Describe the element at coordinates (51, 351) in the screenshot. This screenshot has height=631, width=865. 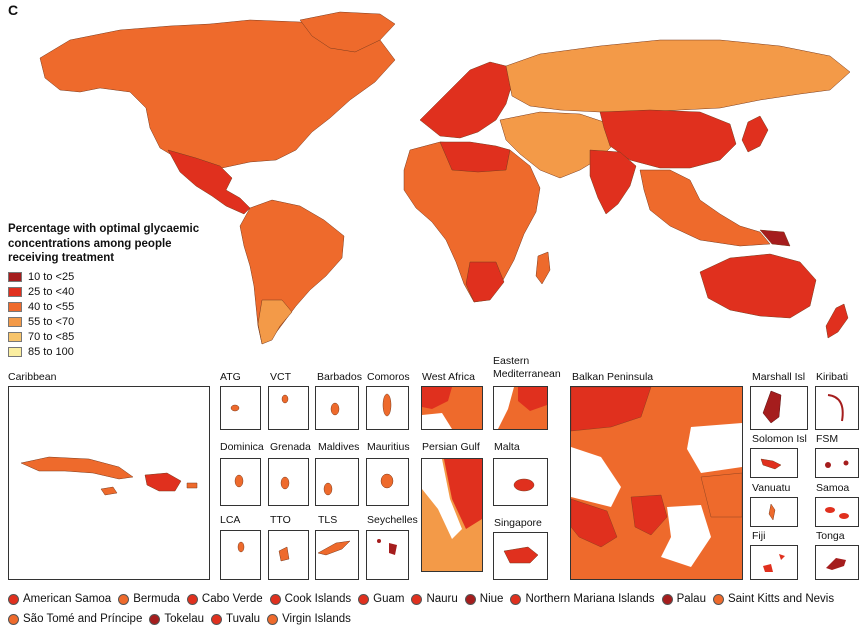
I see `legend-label: 85 to 100` at that location.